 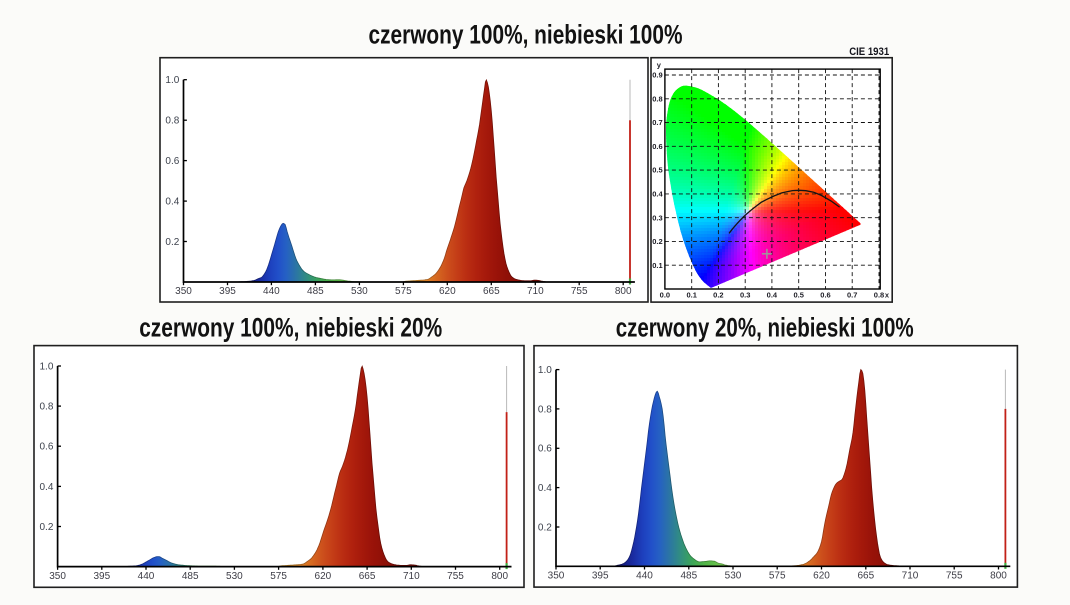 I want to click on svg-text: 0.0, so click(x=665, y=294).